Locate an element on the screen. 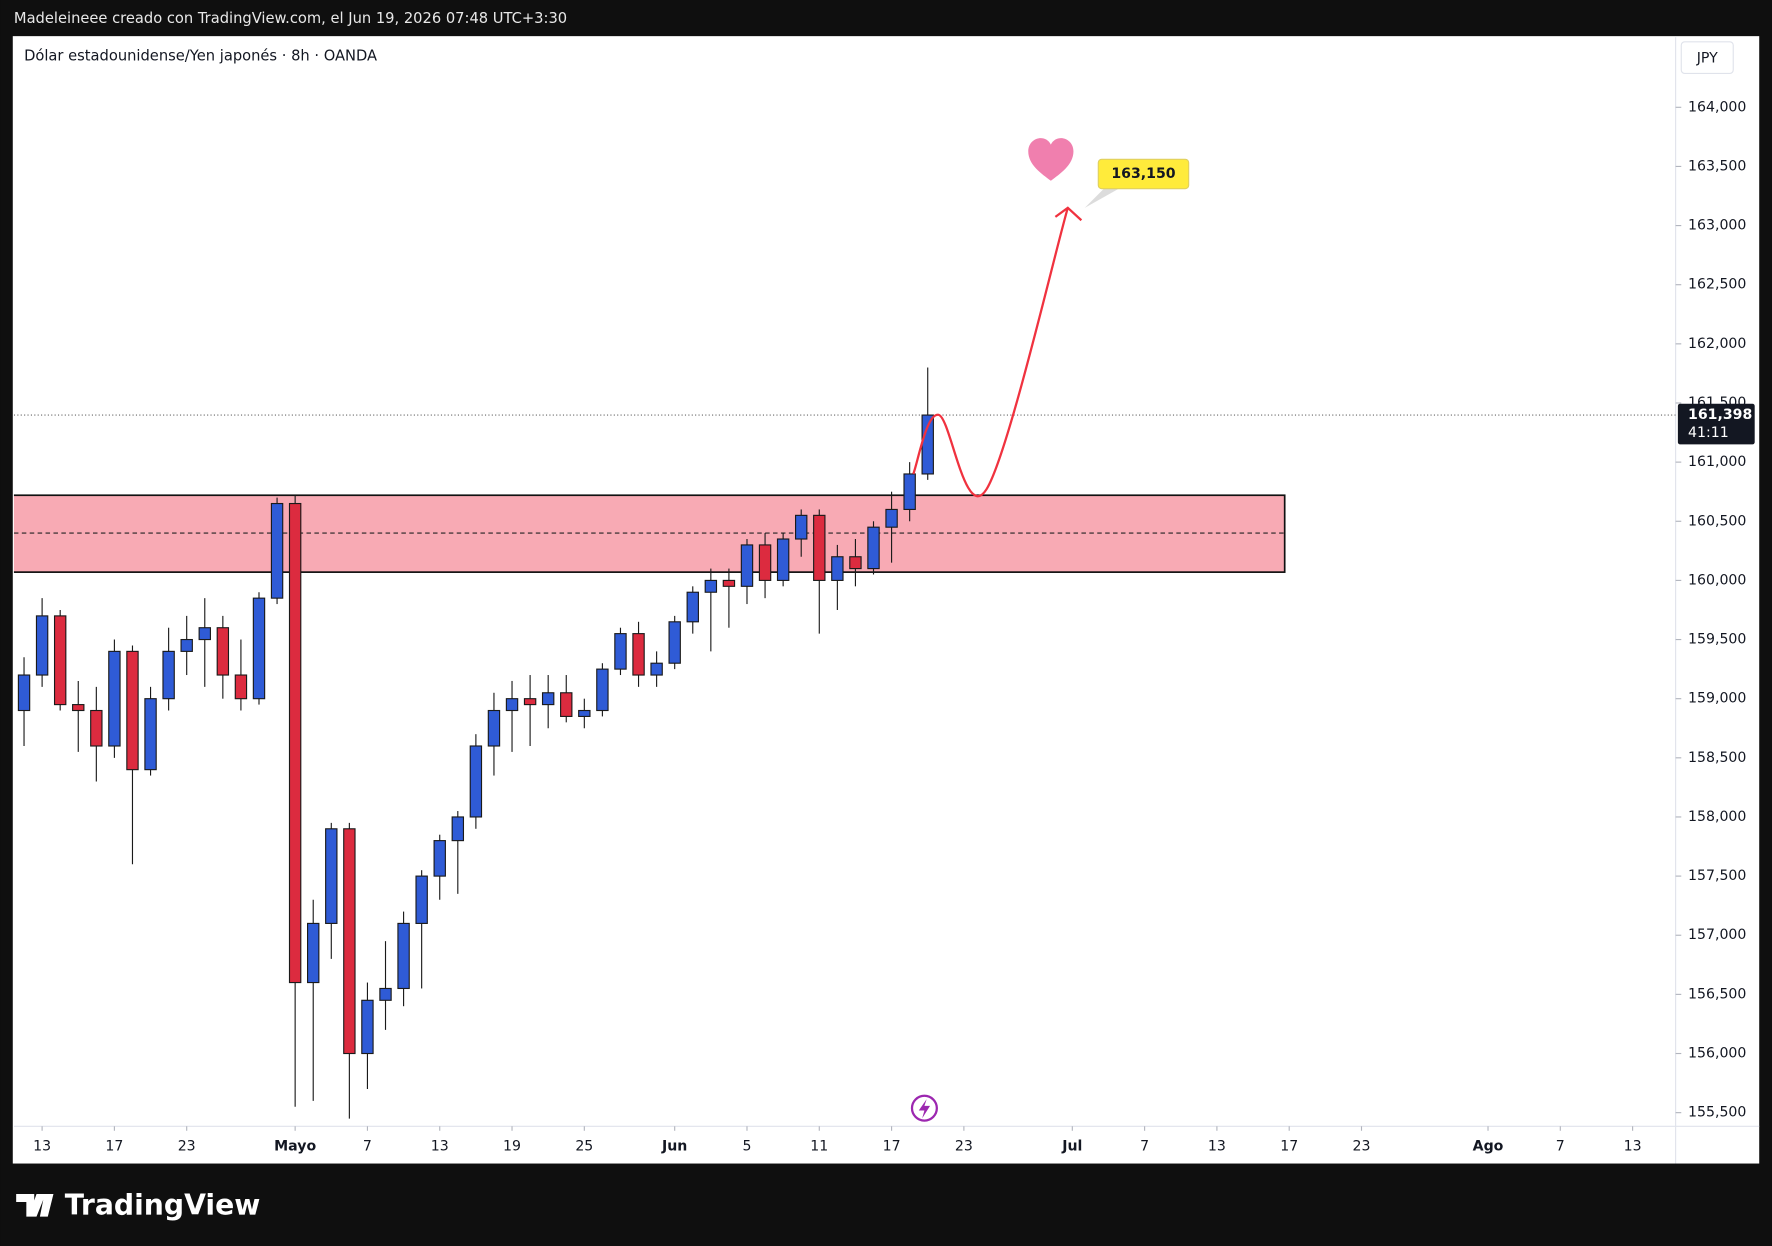 The width and height of the screenshot is (1772, 1246). x-tick-label: Jun is located at coordinates (674, 1147).